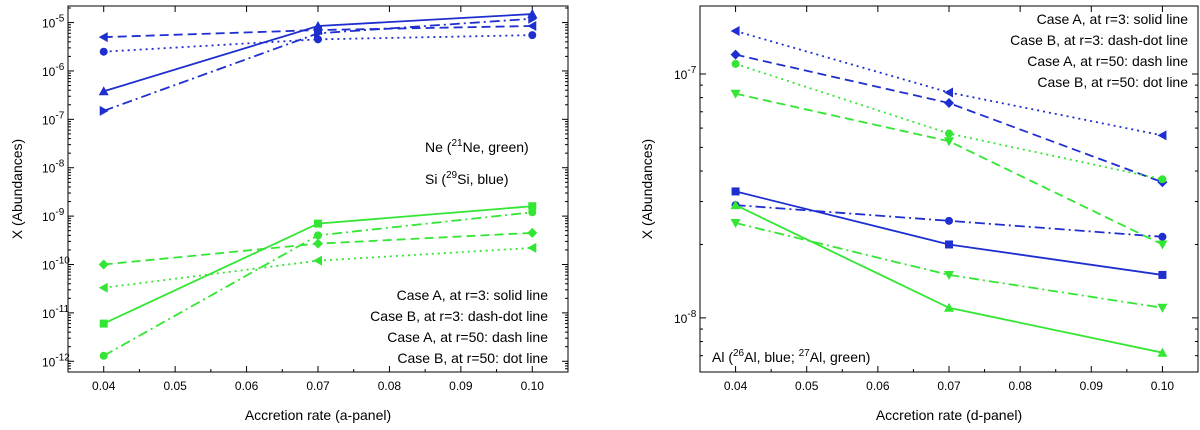 The width and height of the screenshot is (1200, 430). I want to click on x-axis-label: Accretion rate (a-panel), so click(318, 415).